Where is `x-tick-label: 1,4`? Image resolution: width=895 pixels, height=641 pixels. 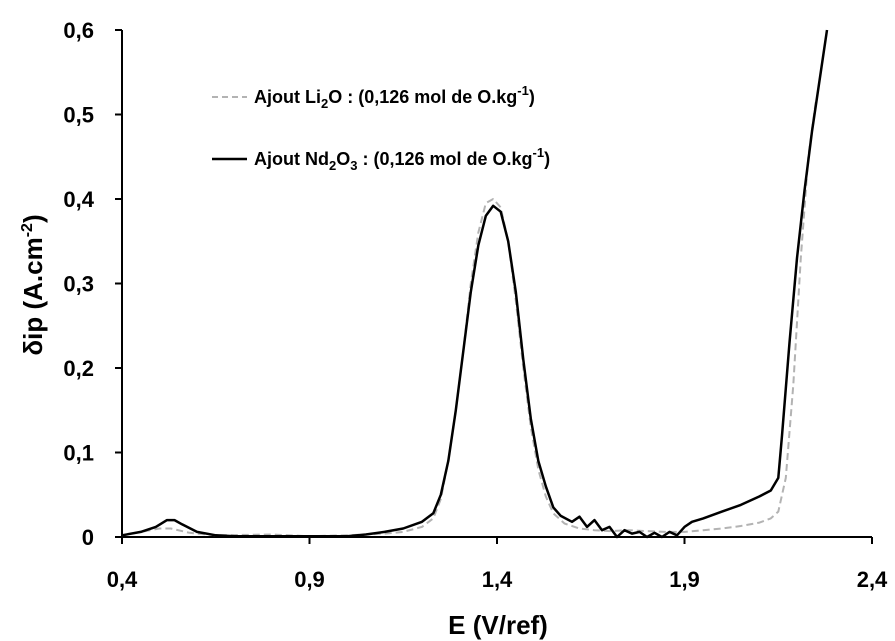
x-tick-label: 1,4 is located at coordinates (497, 579).